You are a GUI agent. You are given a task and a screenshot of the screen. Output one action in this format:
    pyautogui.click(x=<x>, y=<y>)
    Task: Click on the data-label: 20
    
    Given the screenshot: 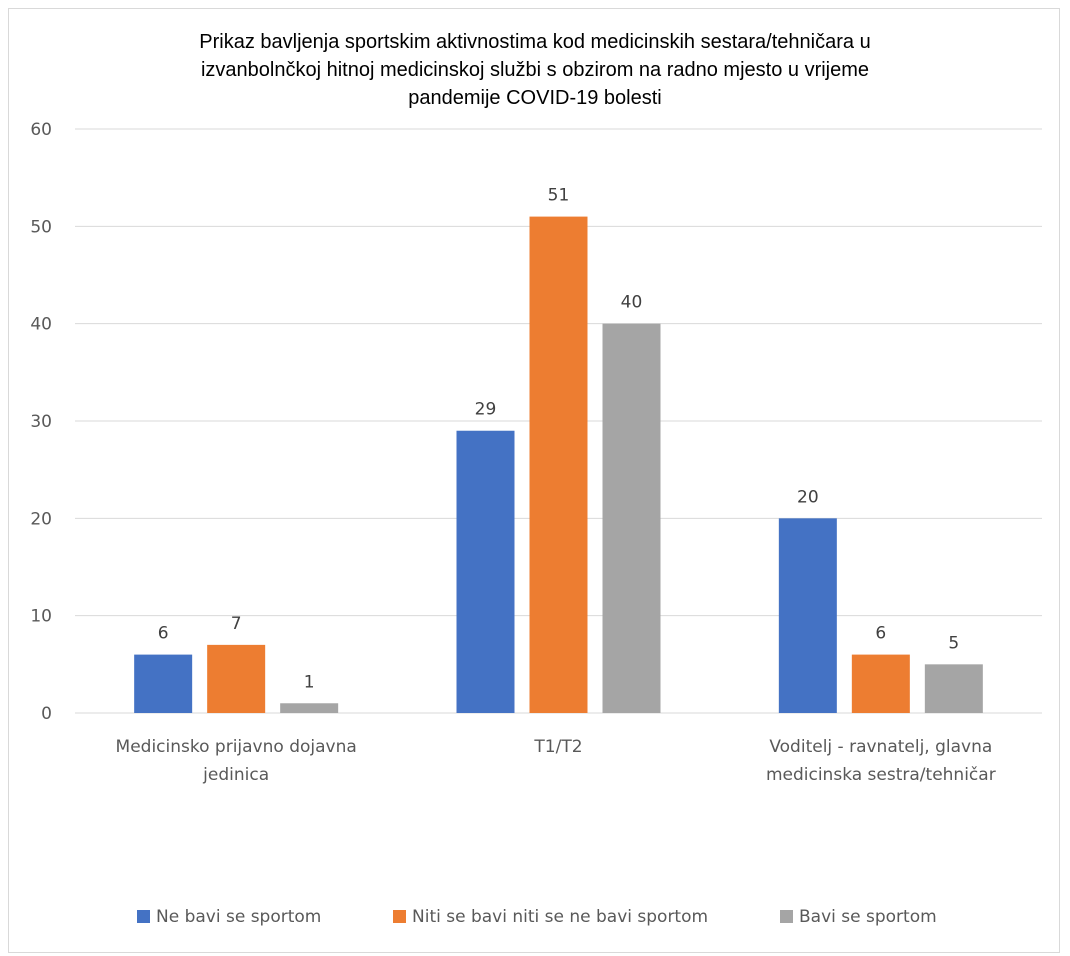 What is the action you would take?
    pyautogui.click(x=808, y=497)
    